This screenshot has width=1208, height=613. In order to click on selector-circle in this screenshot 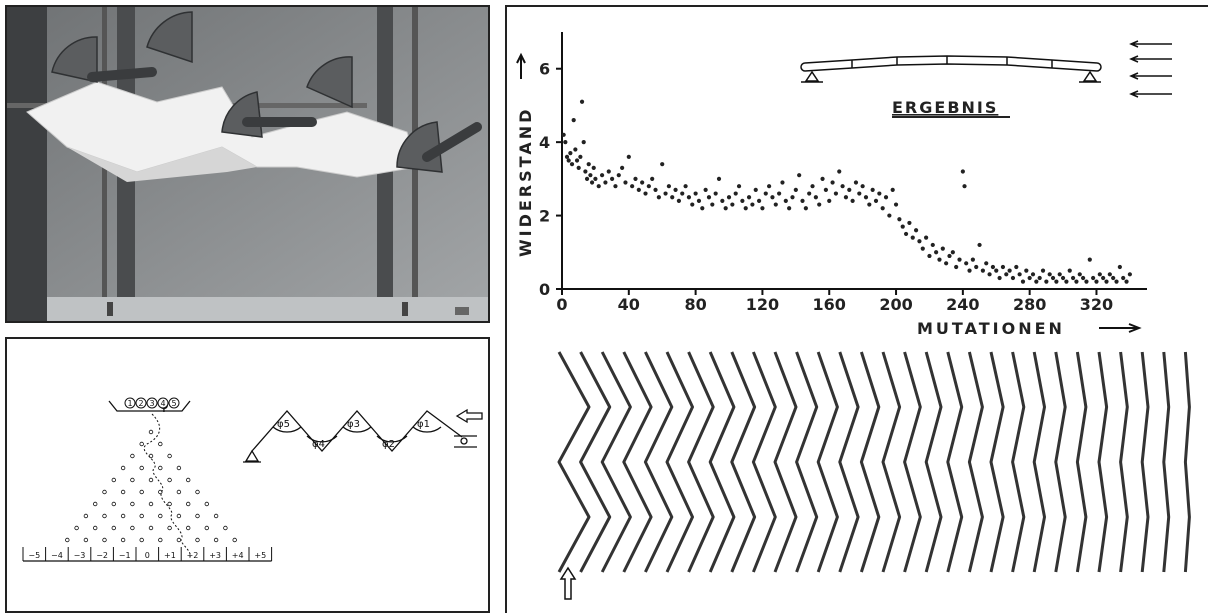, I will do `click(141, 403)`.